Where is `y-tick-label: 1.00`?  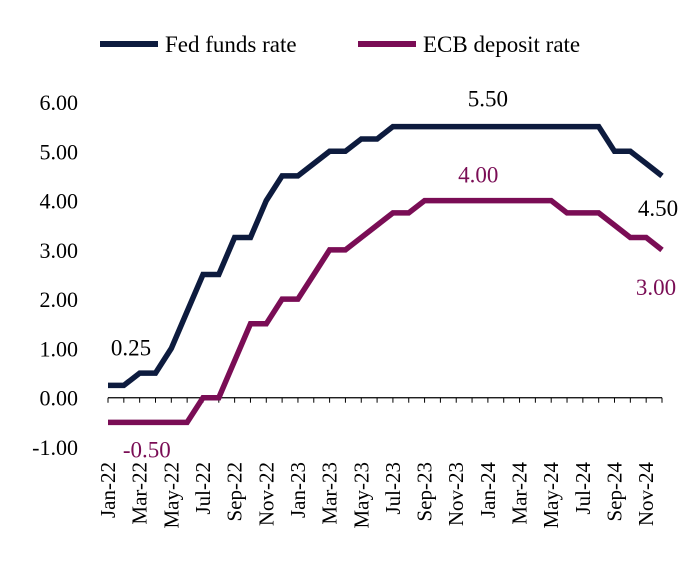 y-tick-label: 1.00 is located at coordinates (59, 348).